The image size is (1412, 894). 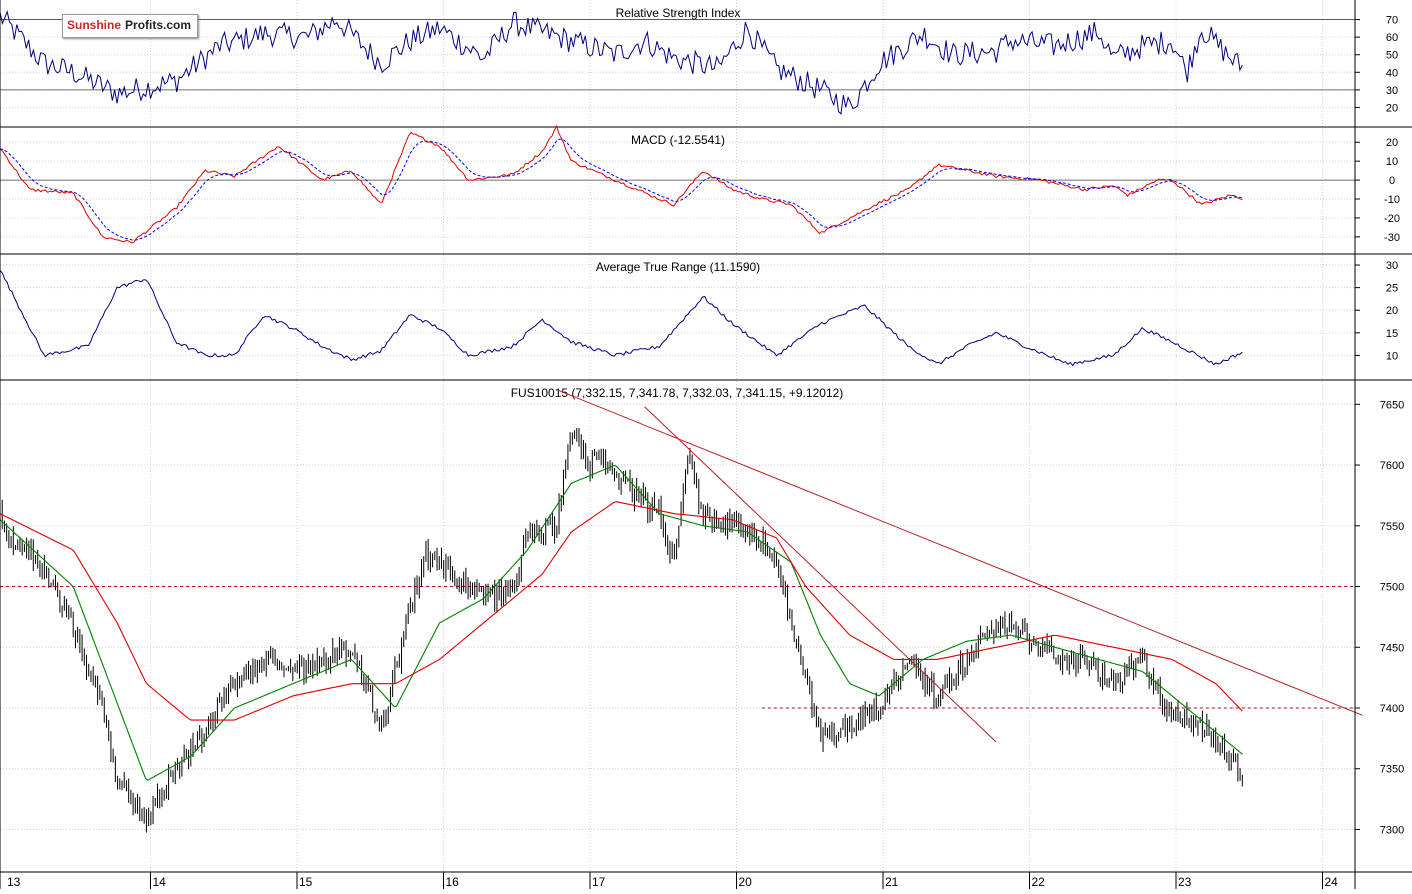 What do you see at coordinates (1392, 527) in the screenshot?
I see `y-tick-label: 7550` at bounding box center [1392, 527].